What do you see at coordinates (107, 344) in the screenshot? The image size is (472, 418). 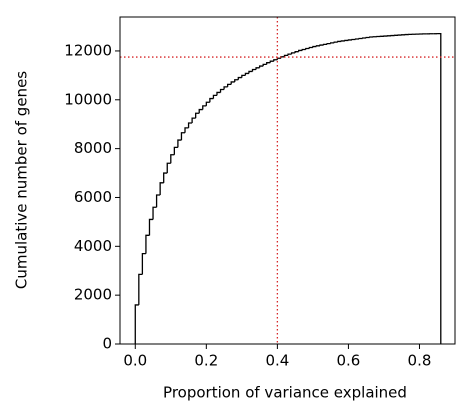 I see `y-tick-label: 0` at bounding box center [107, 344].